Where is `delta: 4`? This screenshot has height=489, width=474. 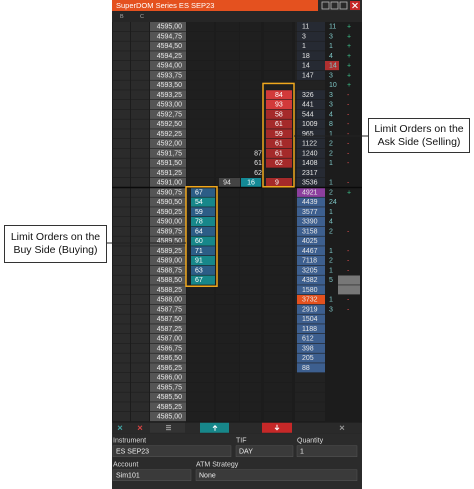
delta: 4 is located at coordinates (331, 114).